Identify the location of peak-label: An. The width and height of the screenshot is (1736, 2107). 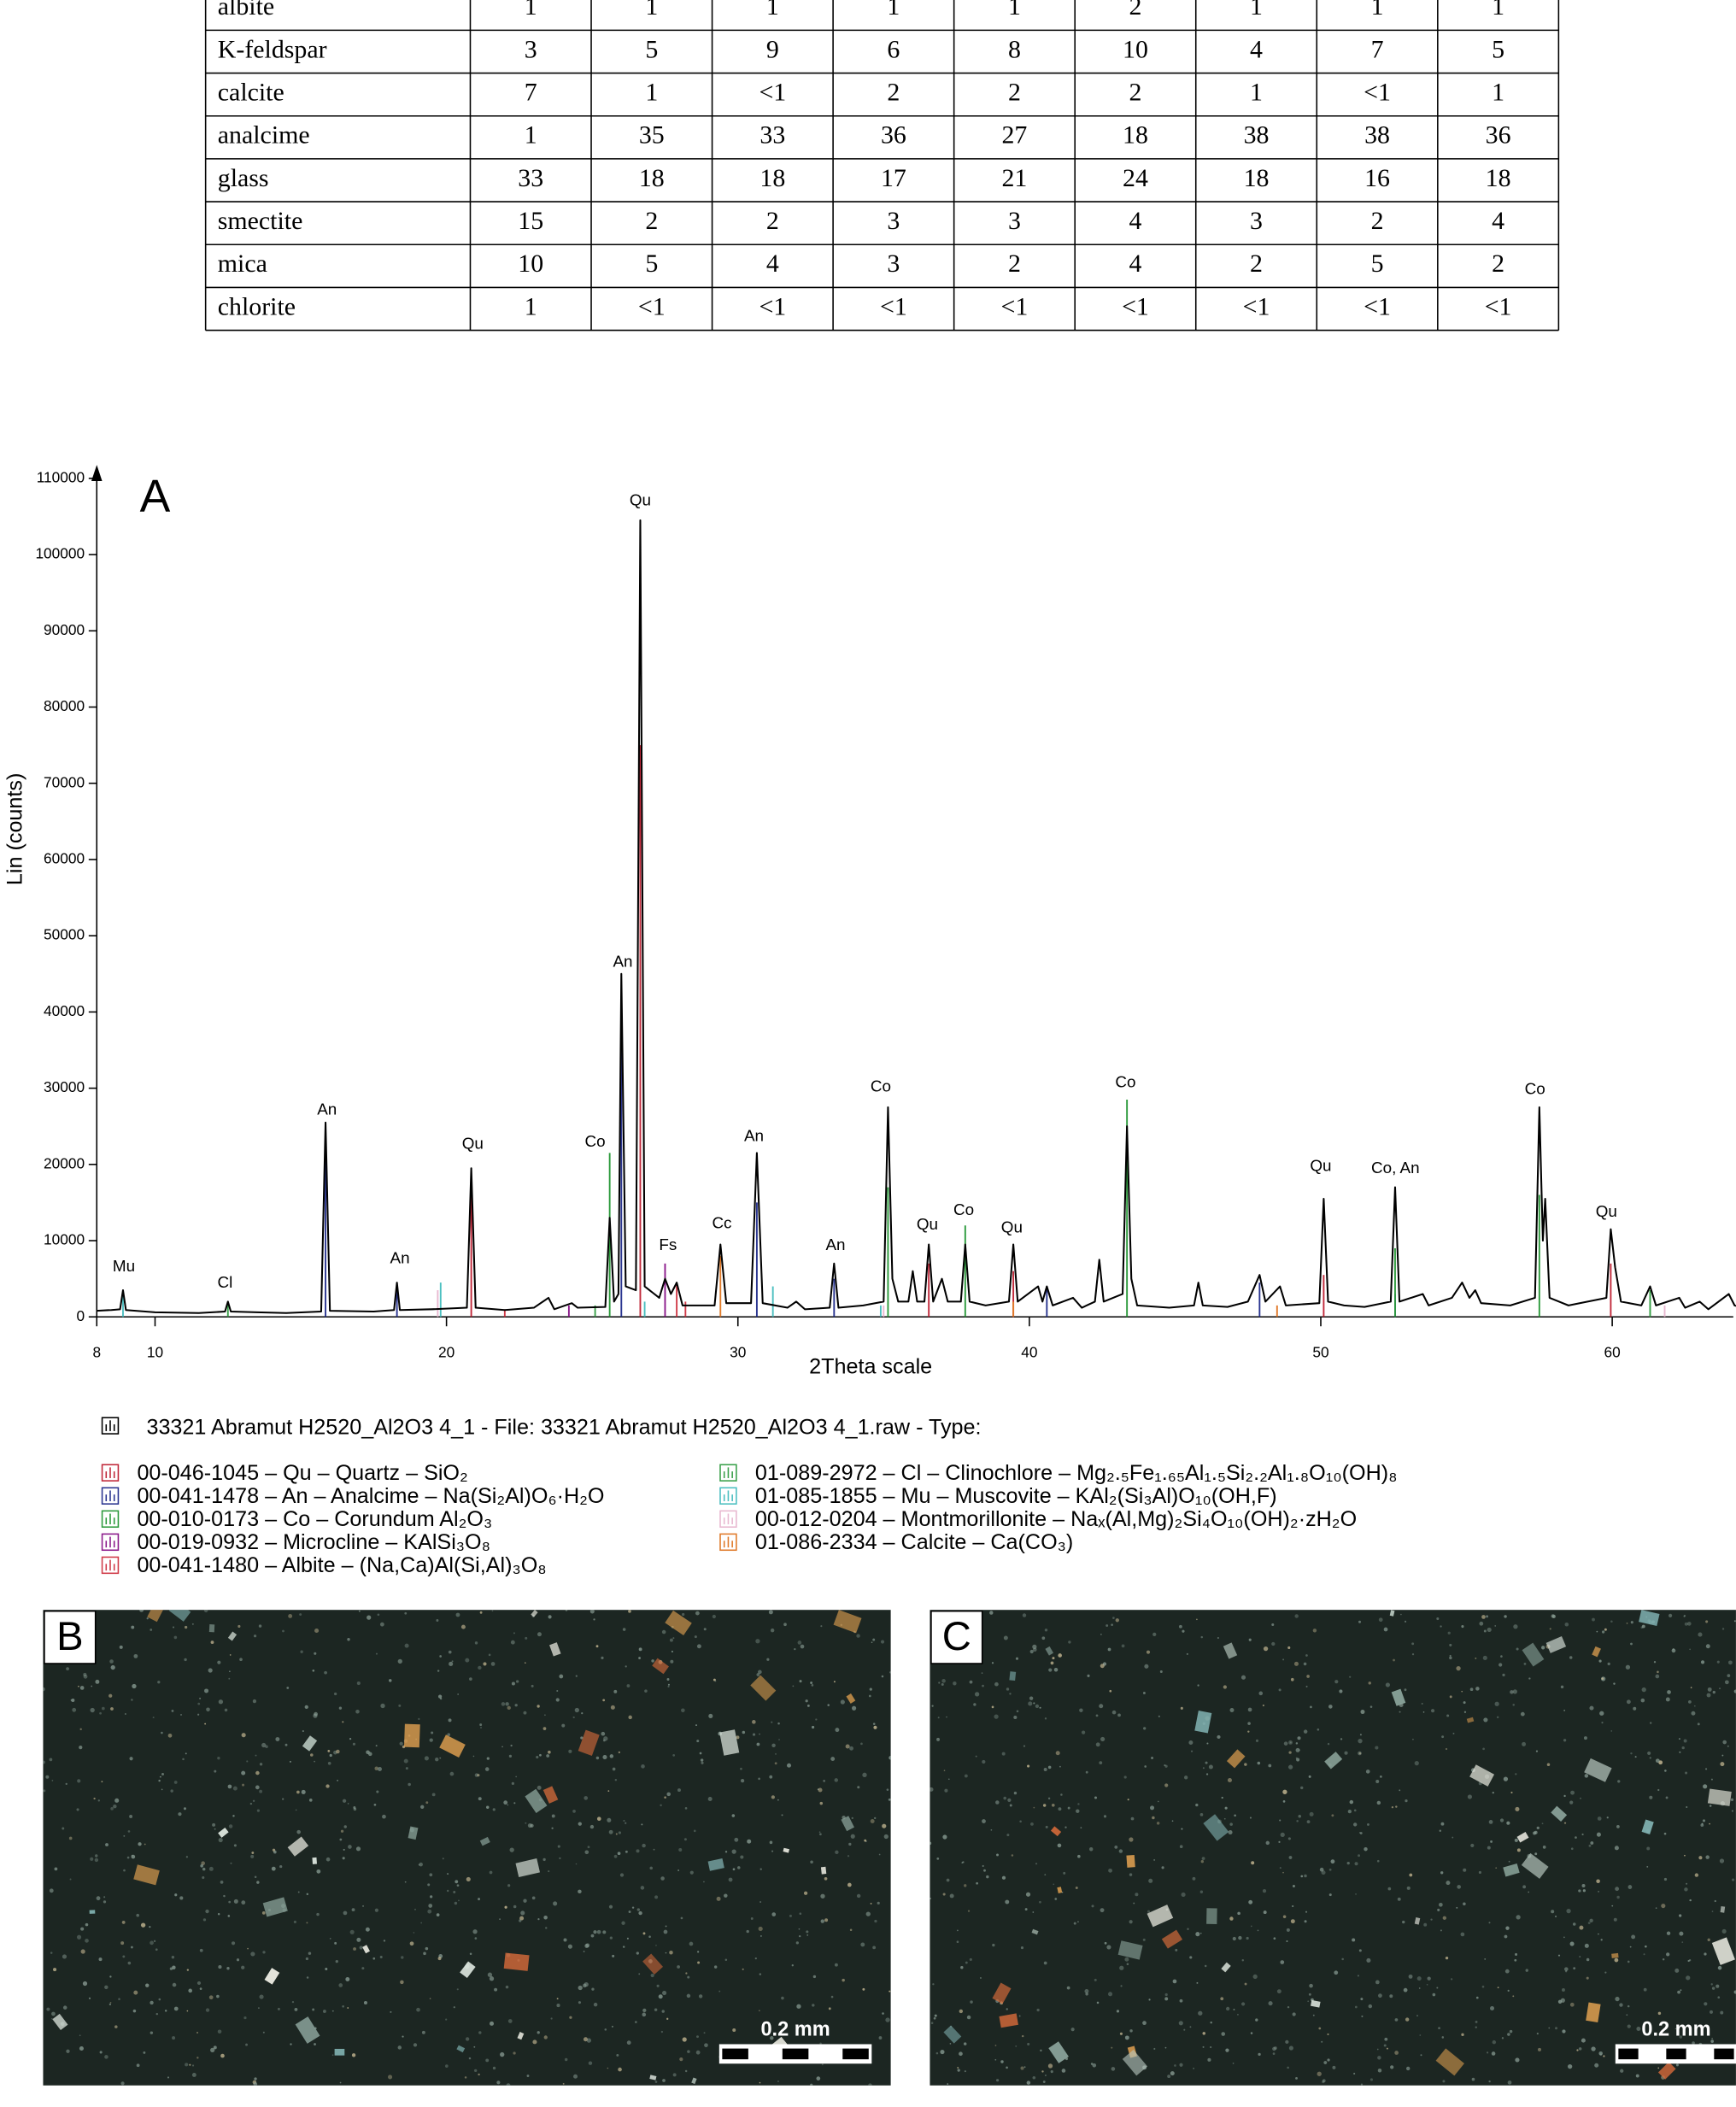
(835, 1244).